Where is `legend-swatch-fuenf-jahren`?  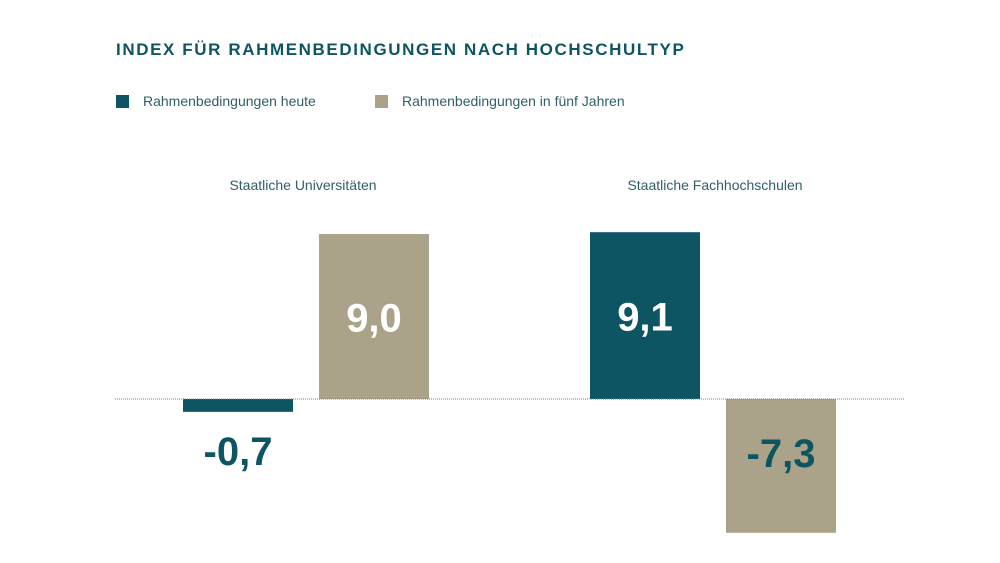 legend-swatch-fuenf-jahren is located at coordinates (381, 101).